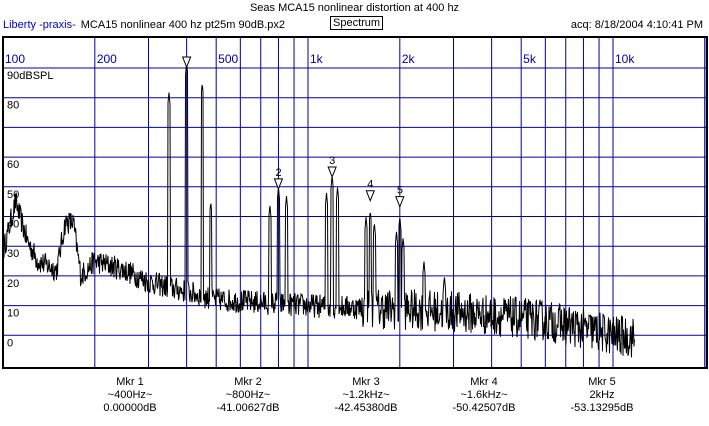 Image resolution: width=709 pixels, height=426 pixels. Describe the element at coordinates (182, 25) in the screenshot. I see `file-name: MCA15 nonlinear 400 hz pt25m 90dB.px2` at that location.